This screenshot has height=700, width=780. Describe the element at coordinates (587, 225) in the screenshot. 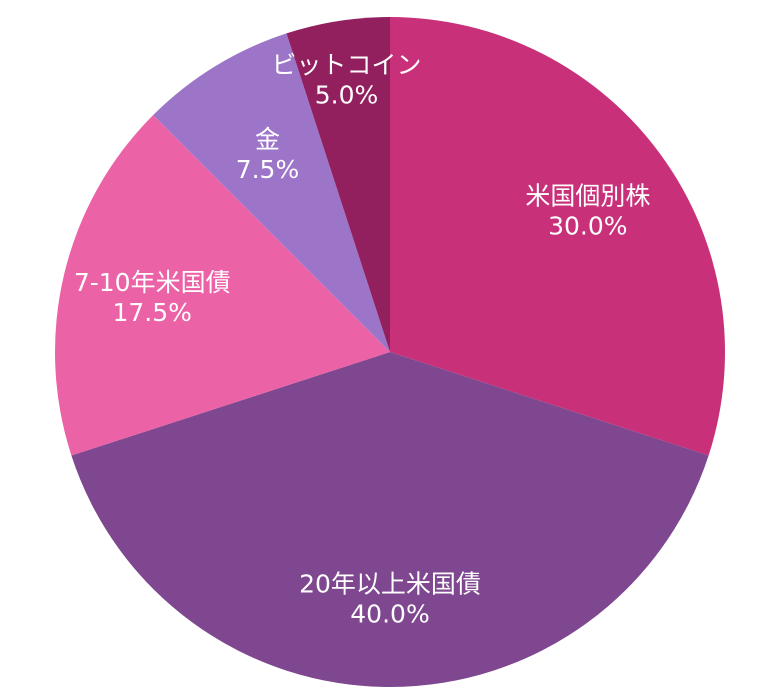

I see `slice-percent-label: 30.0%` at that location.